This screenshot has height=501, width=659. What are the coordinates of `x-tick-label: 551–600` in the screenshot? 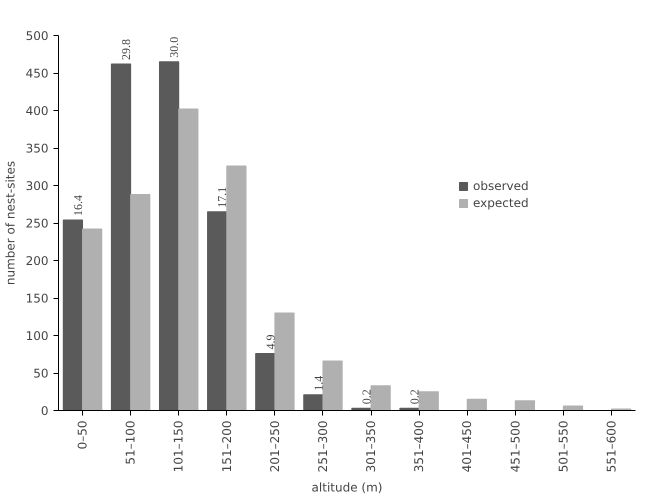 It's located at (611, 446).